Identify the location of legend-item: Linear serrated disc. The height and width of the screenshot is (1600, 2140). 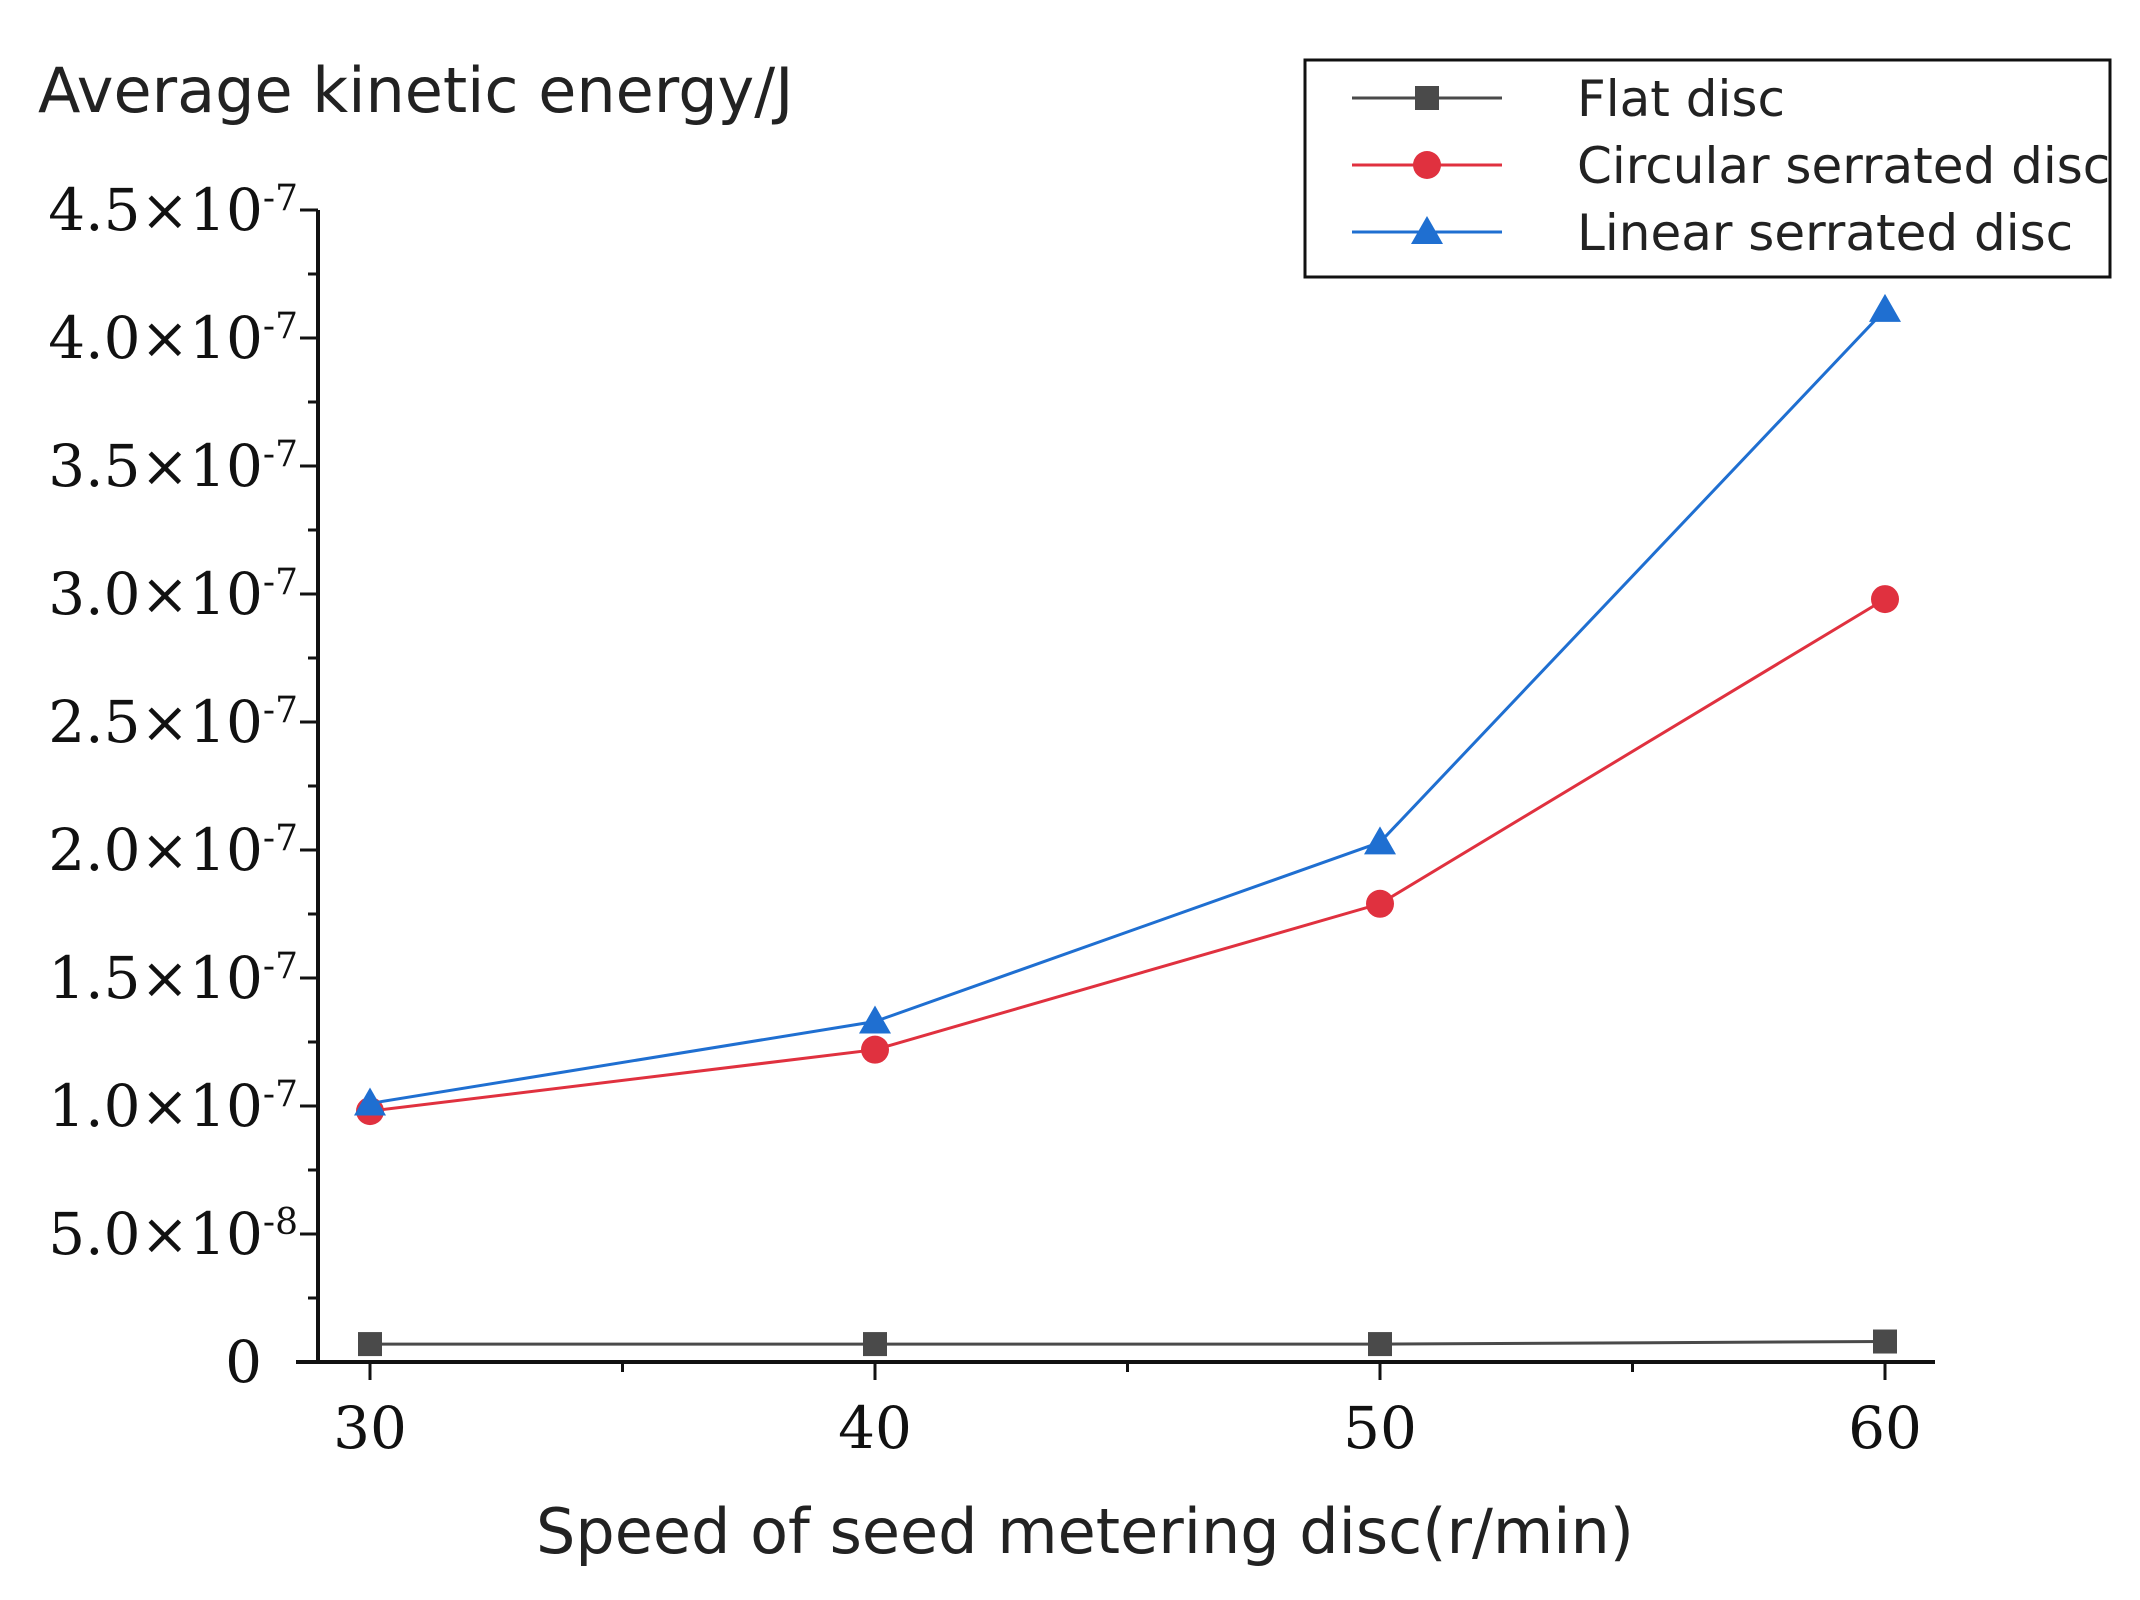
(1712, 233).